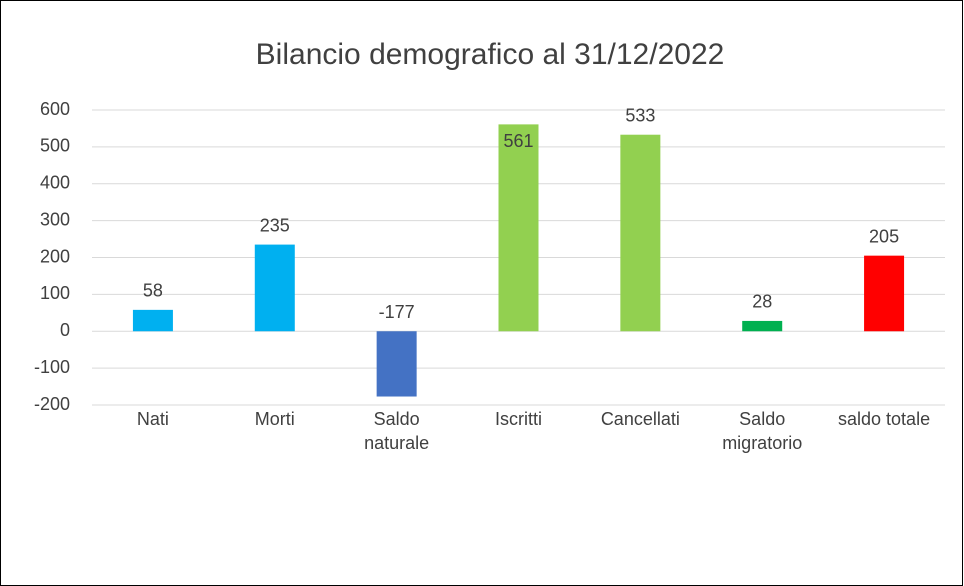  I want to click on y-tick-label: 100, so click(55, 293).